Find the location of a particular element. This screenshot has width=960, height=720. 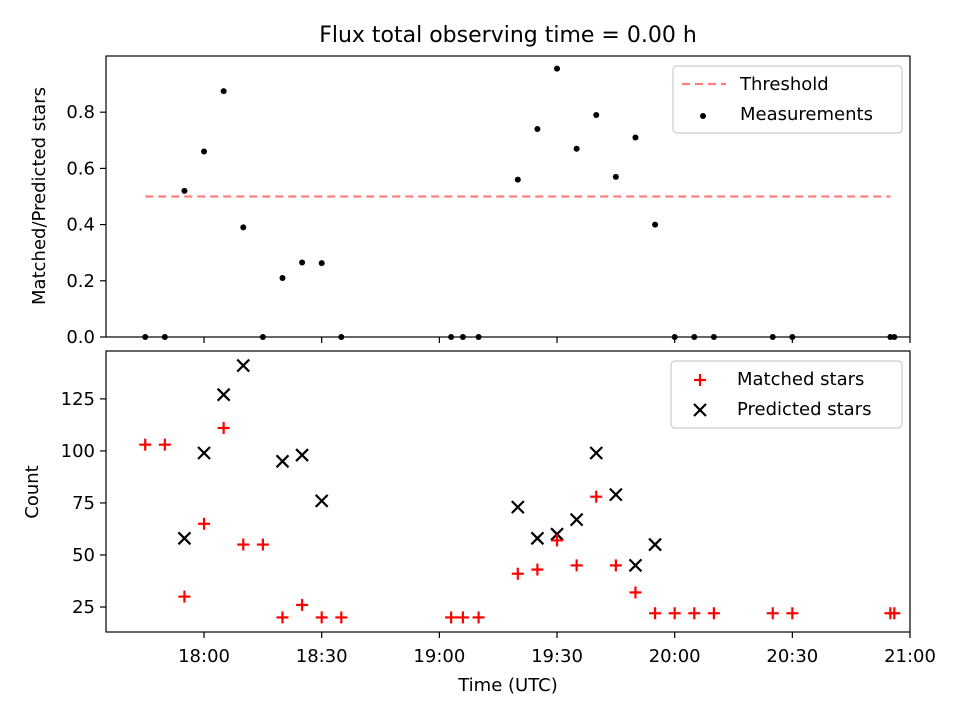

legend: Threshold Measurements is located at coordinates (787, 99).